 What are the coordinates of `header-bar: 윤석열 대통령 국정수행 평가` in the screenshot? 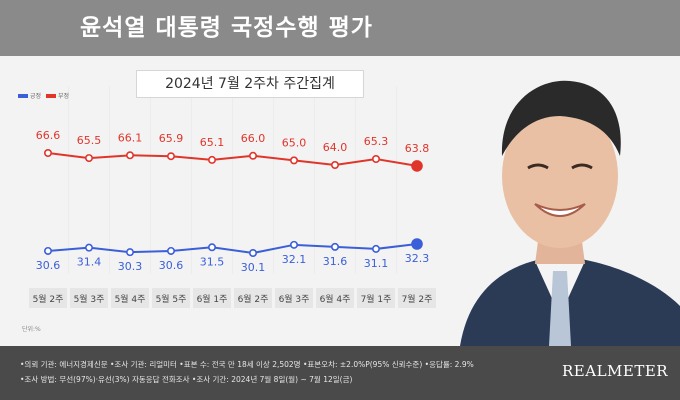 It's located at (340, 28).